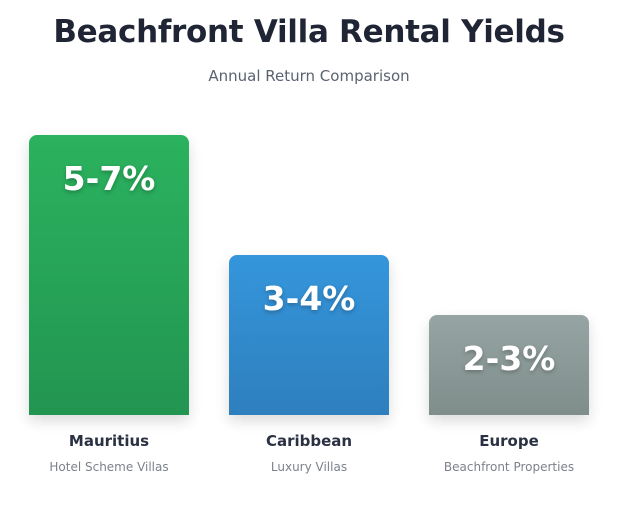  I want to click on chart-subtitle: Annual Return Comparison, so click(309, 76).